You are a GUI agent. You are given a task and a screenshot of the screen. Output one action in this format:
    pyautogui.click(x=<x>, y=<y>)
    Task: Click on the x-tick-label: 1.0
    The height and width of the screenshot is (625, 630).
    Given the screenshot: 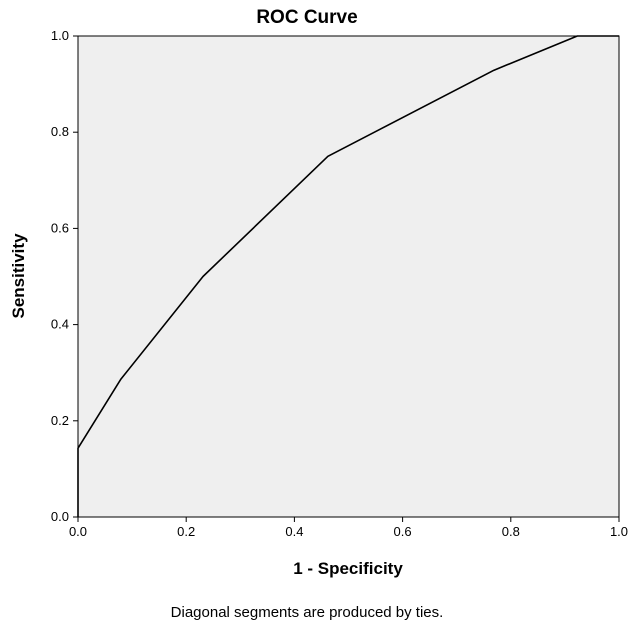 What is the action you would take?
    pyautogui.click(x=619, y=531)
    